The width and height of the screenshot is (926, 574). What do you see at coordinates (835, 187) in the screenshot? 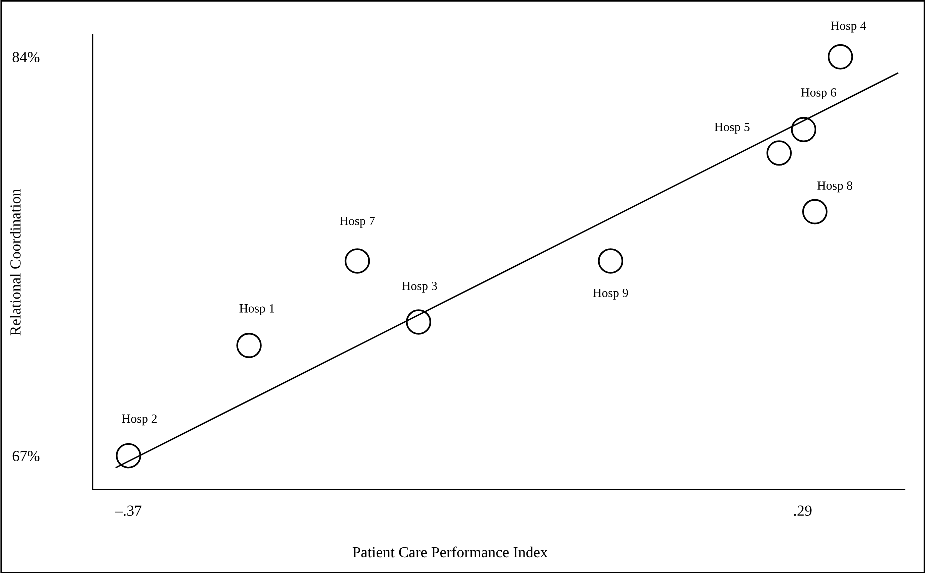
I see `annotation: Hosp 8` at bounding box center [835, 187].